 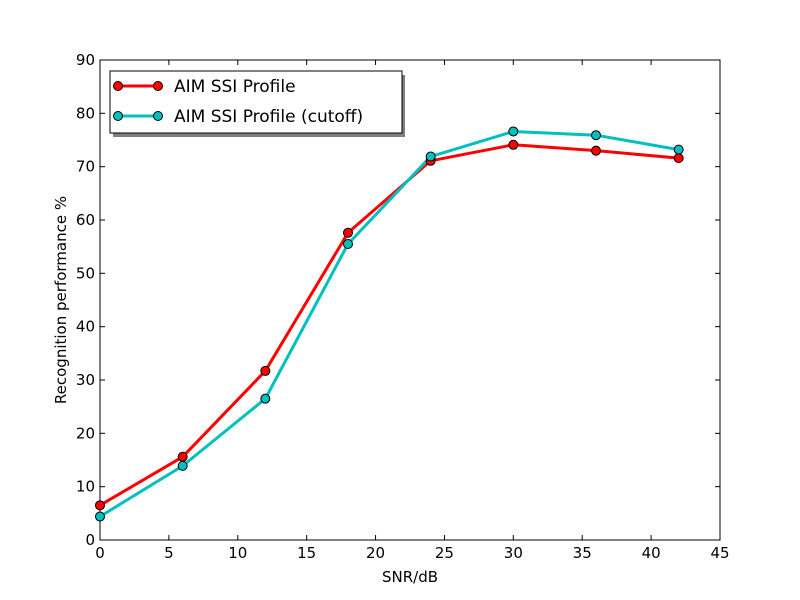 I want to click on legend-label-series-2: AIM SSI Profile (cutoff), so click(x=268, y=117).